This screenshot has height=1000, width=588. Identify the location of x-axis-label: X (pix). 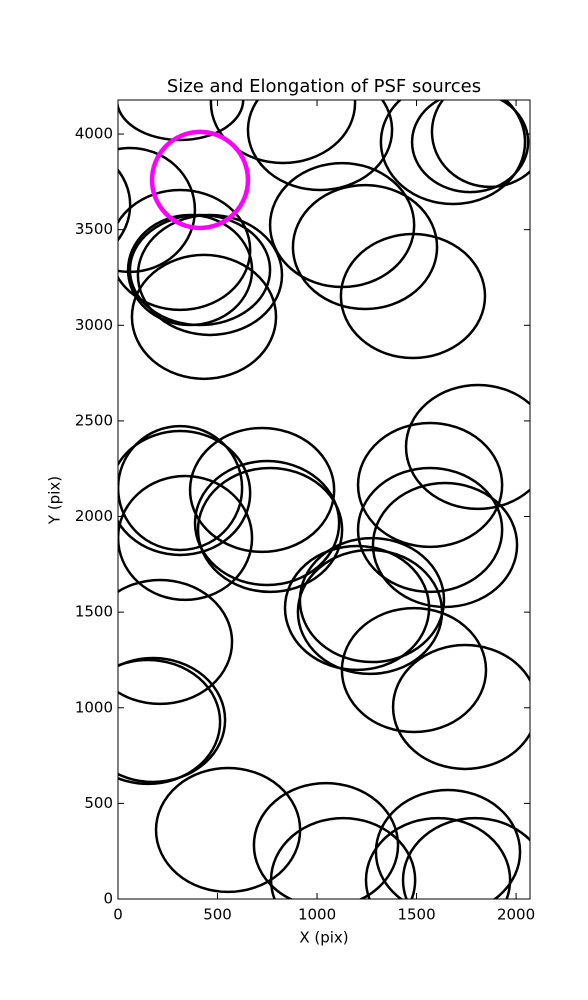
(323, 938).